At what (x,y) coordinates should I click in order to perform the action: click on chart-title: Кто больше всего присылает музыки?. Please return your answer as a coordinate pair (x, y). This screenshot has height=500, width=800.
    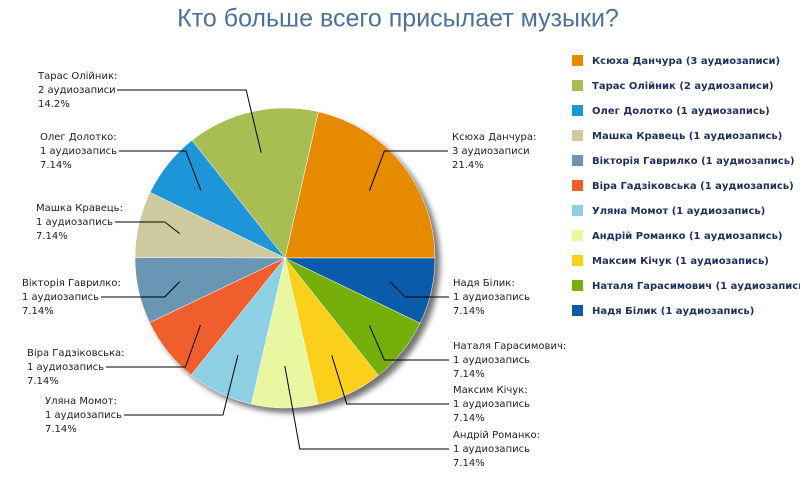
    Looking at the image, I should click on (398, 19).